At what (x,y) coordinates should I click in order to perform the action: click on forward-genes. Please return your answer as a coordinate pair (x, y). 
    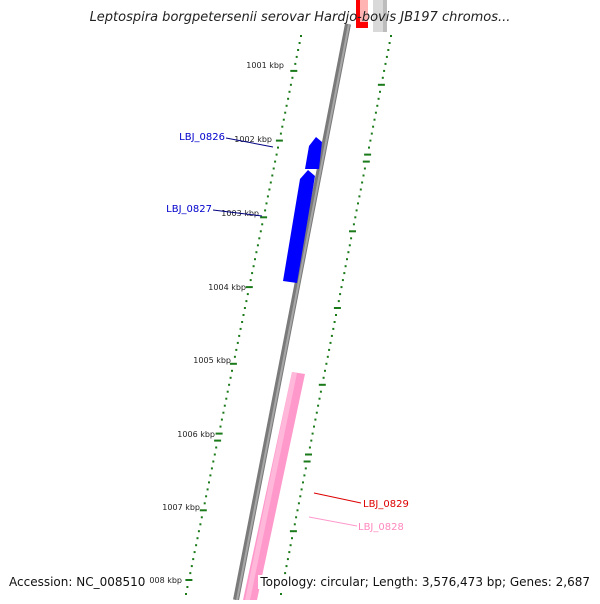
    Looking at the image, I should click on (302, 210).